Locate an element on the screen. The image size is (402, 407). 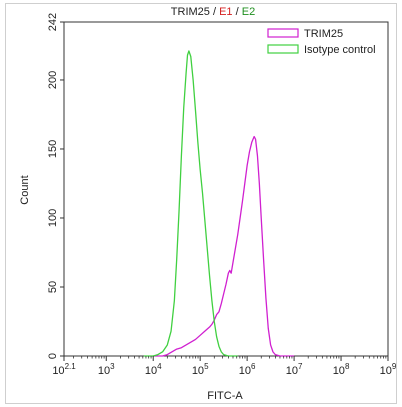
legend-label: Isotype control is located at coordinates (340, 50).